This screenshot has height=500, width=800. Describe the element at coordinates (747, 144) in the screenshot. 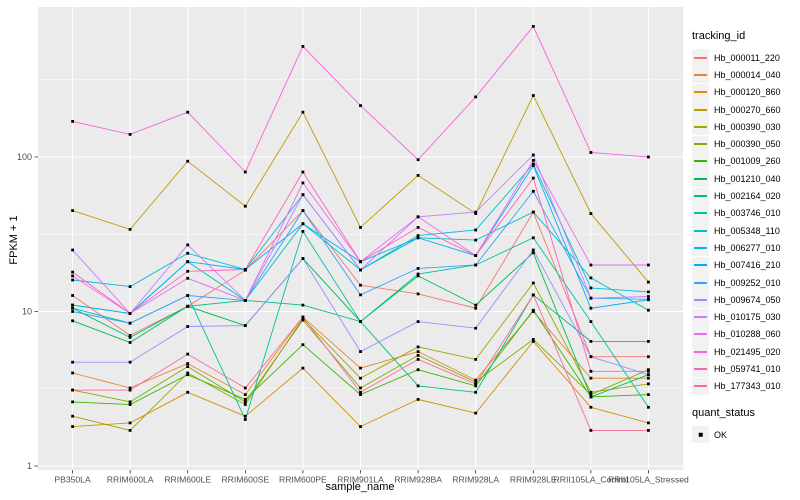

I see `legend-item-label: Hb_000390_050` at that location.